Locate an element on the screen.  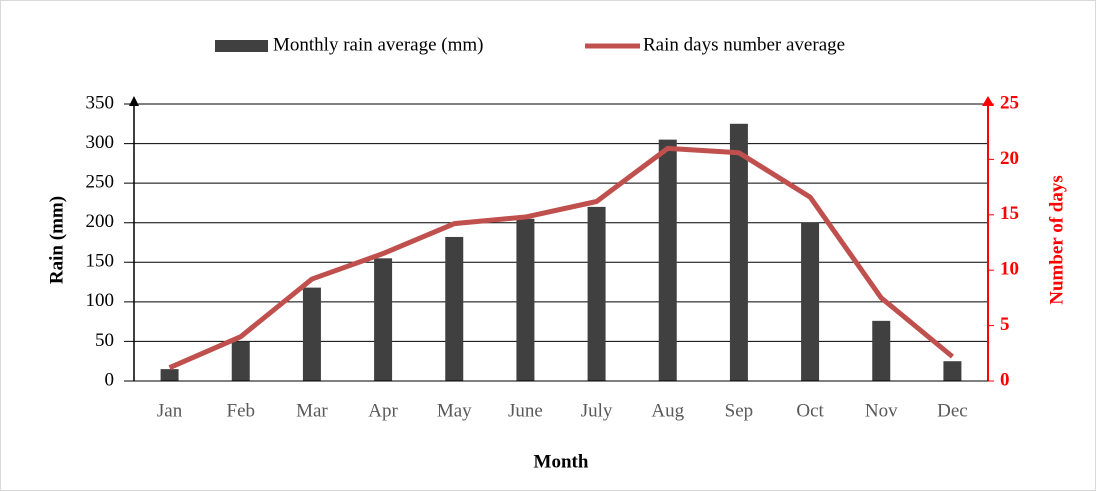
x-tick-label: Aug is located at coordinates (667, 410).